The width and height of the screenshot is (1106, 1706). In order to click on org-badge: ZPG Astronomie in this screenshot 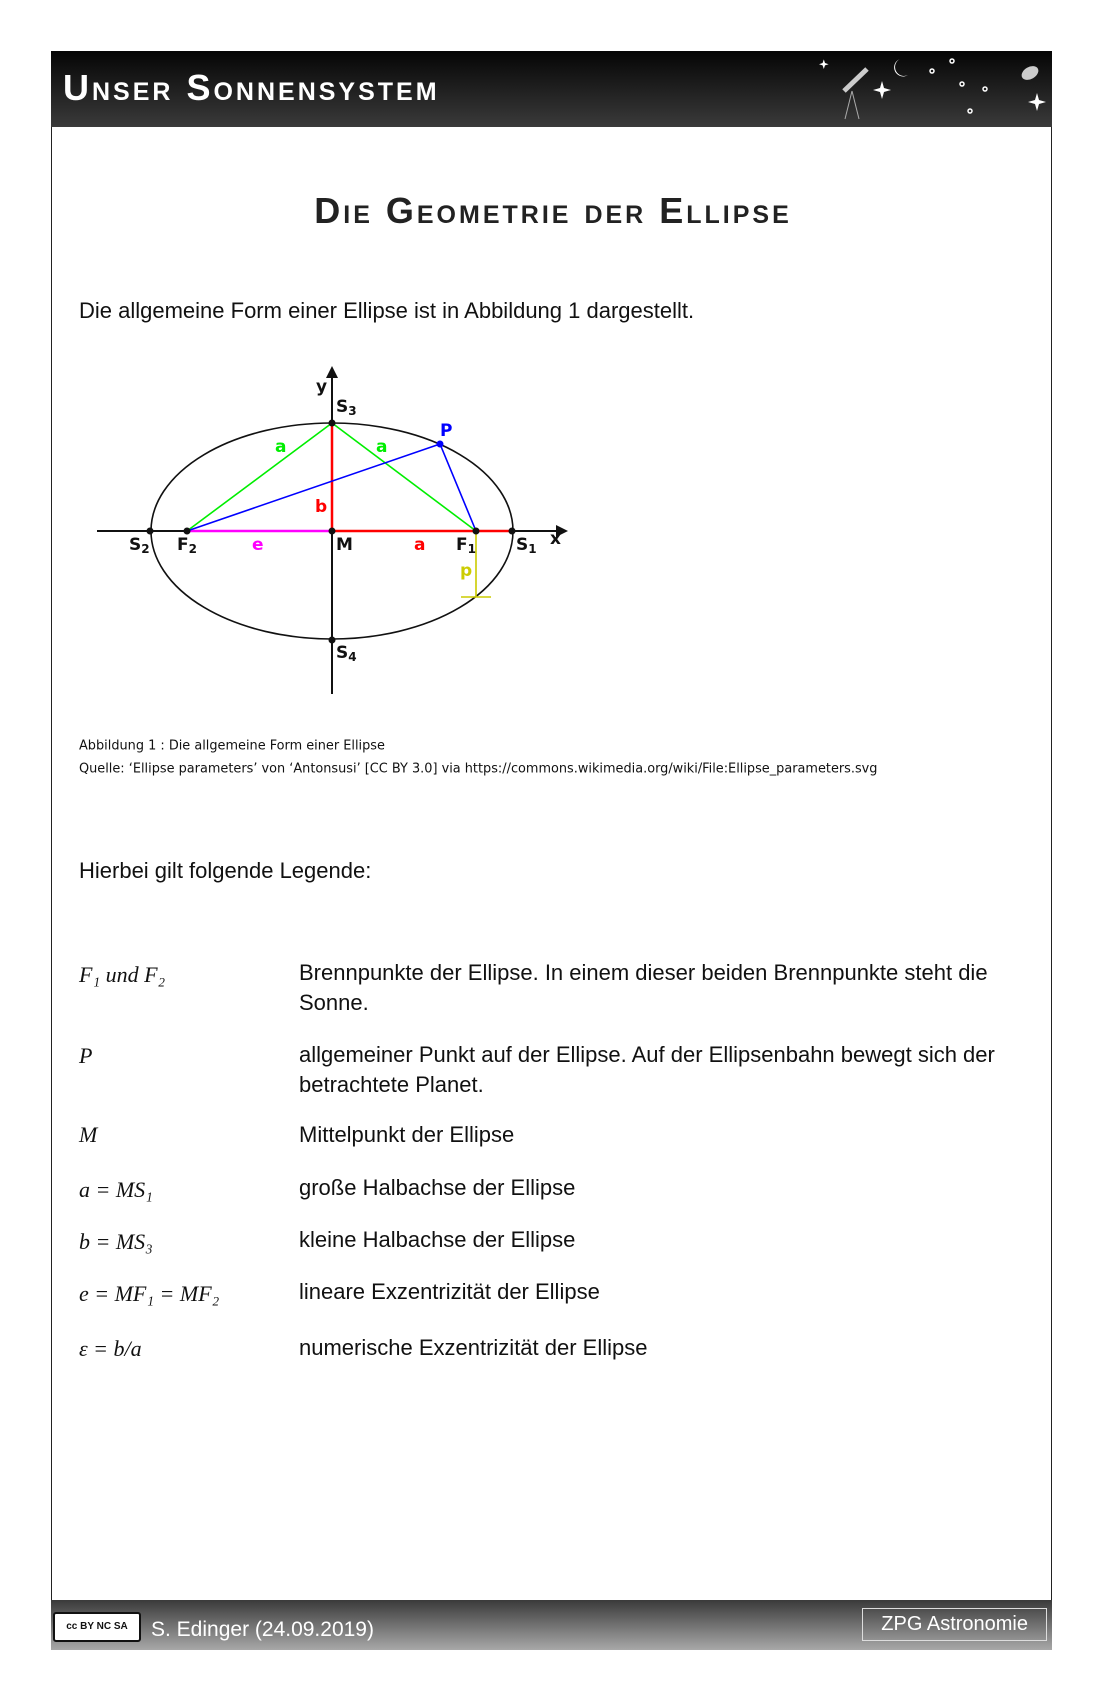, I will do `click(954, 1624)`.